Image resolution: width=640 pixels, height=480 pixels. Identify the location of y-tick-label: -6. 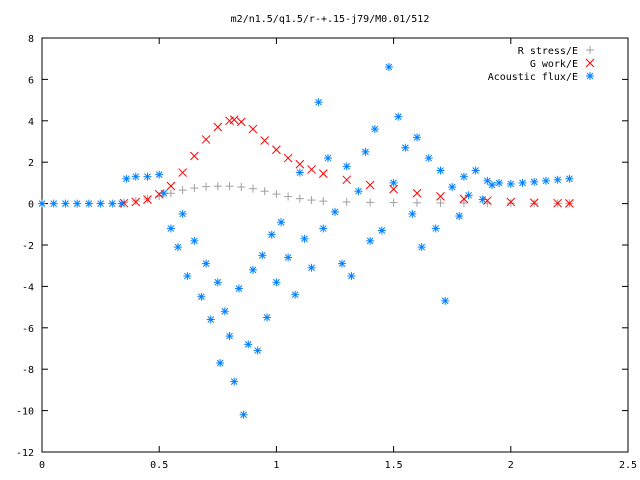
(28, 329).